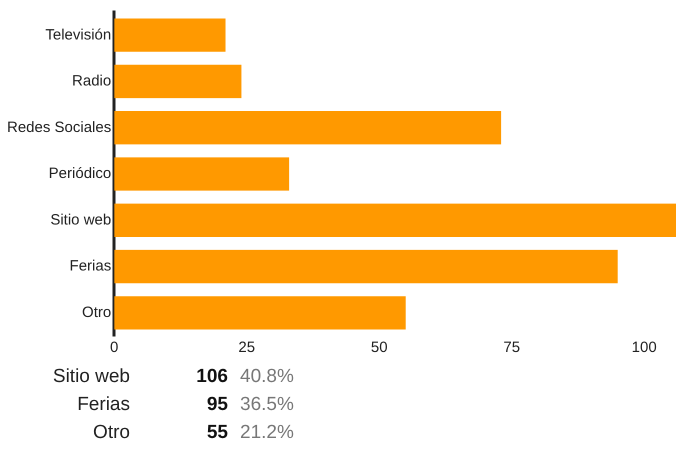 This screenshot has width=678, height=473. I want to click on x-tick-label: 75, so click(511, 347).